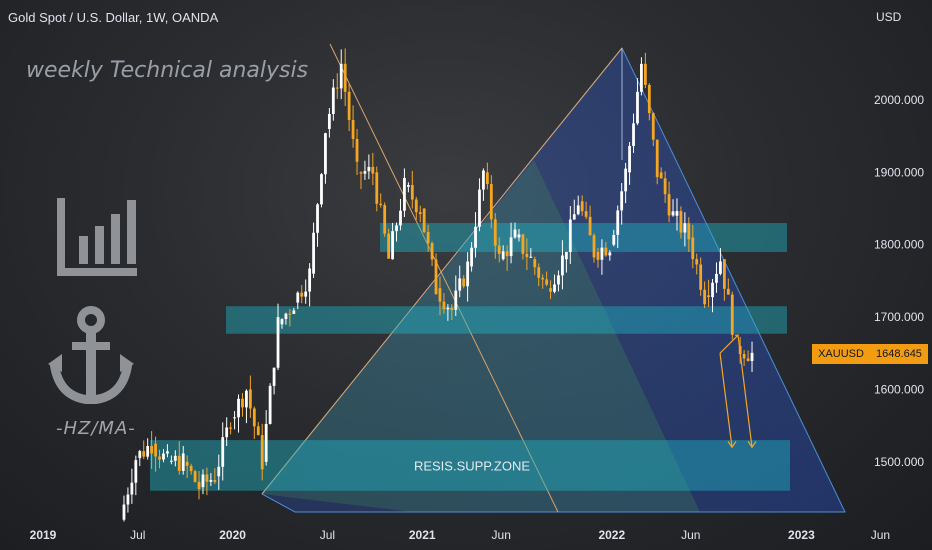 The width and height of the screenshot is (932, 550). I want to click on x-tick-label: 2023, so click(801, 535).